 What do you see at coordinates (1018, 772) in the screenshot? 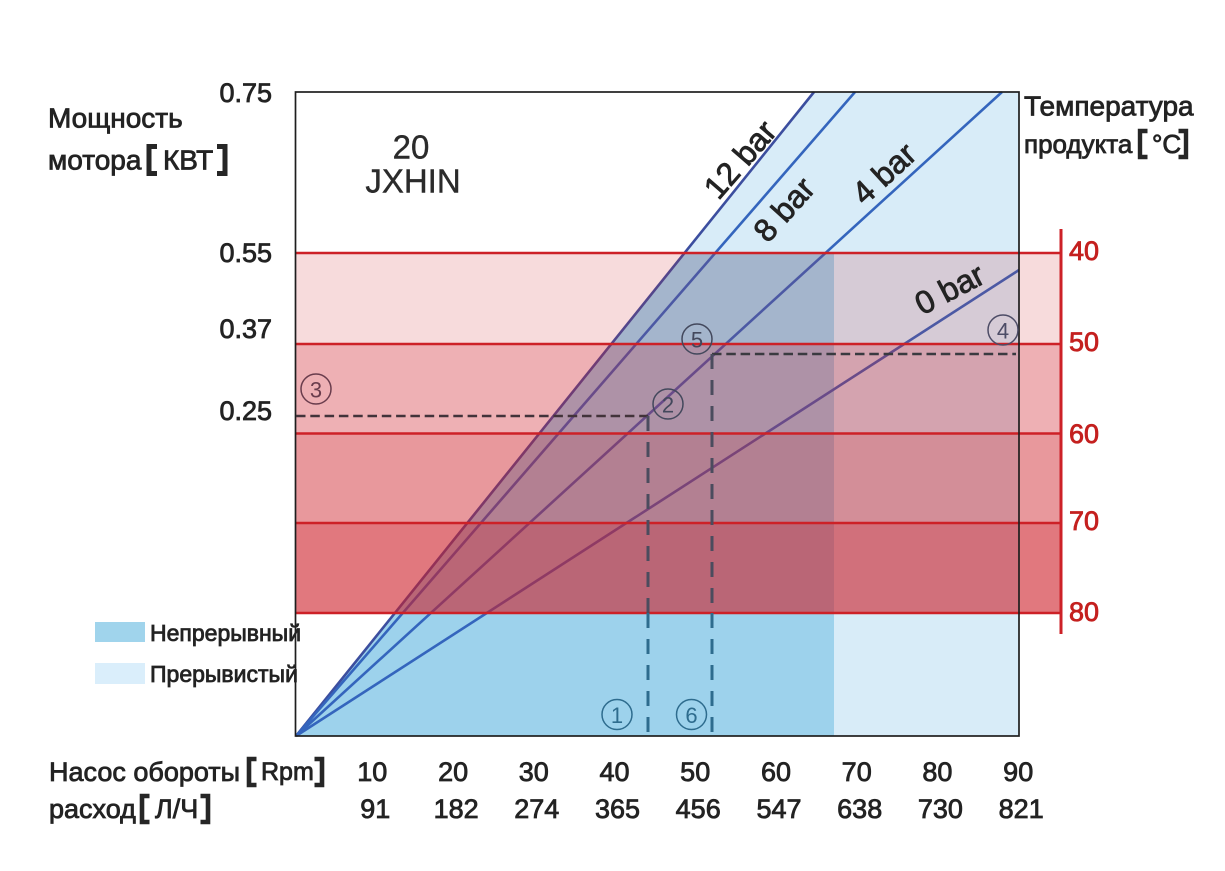
I see `svg-text: 90` at bounding box center [1018, 772].